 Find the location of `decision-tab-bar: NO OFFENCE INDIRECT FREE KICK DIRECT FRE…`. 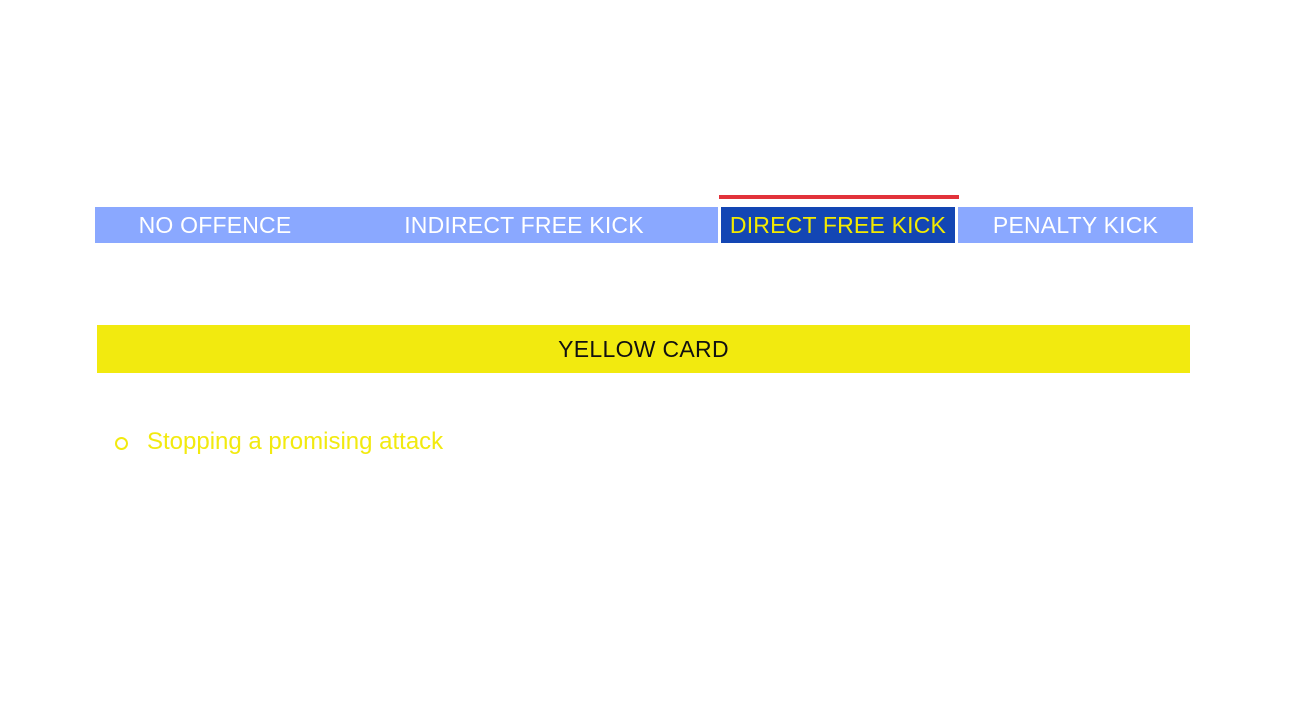

decision-tab-bar: NO OFFENCE INDIRECT FREE KICK DIRECT FRE… is located at coordinates (644, 225).